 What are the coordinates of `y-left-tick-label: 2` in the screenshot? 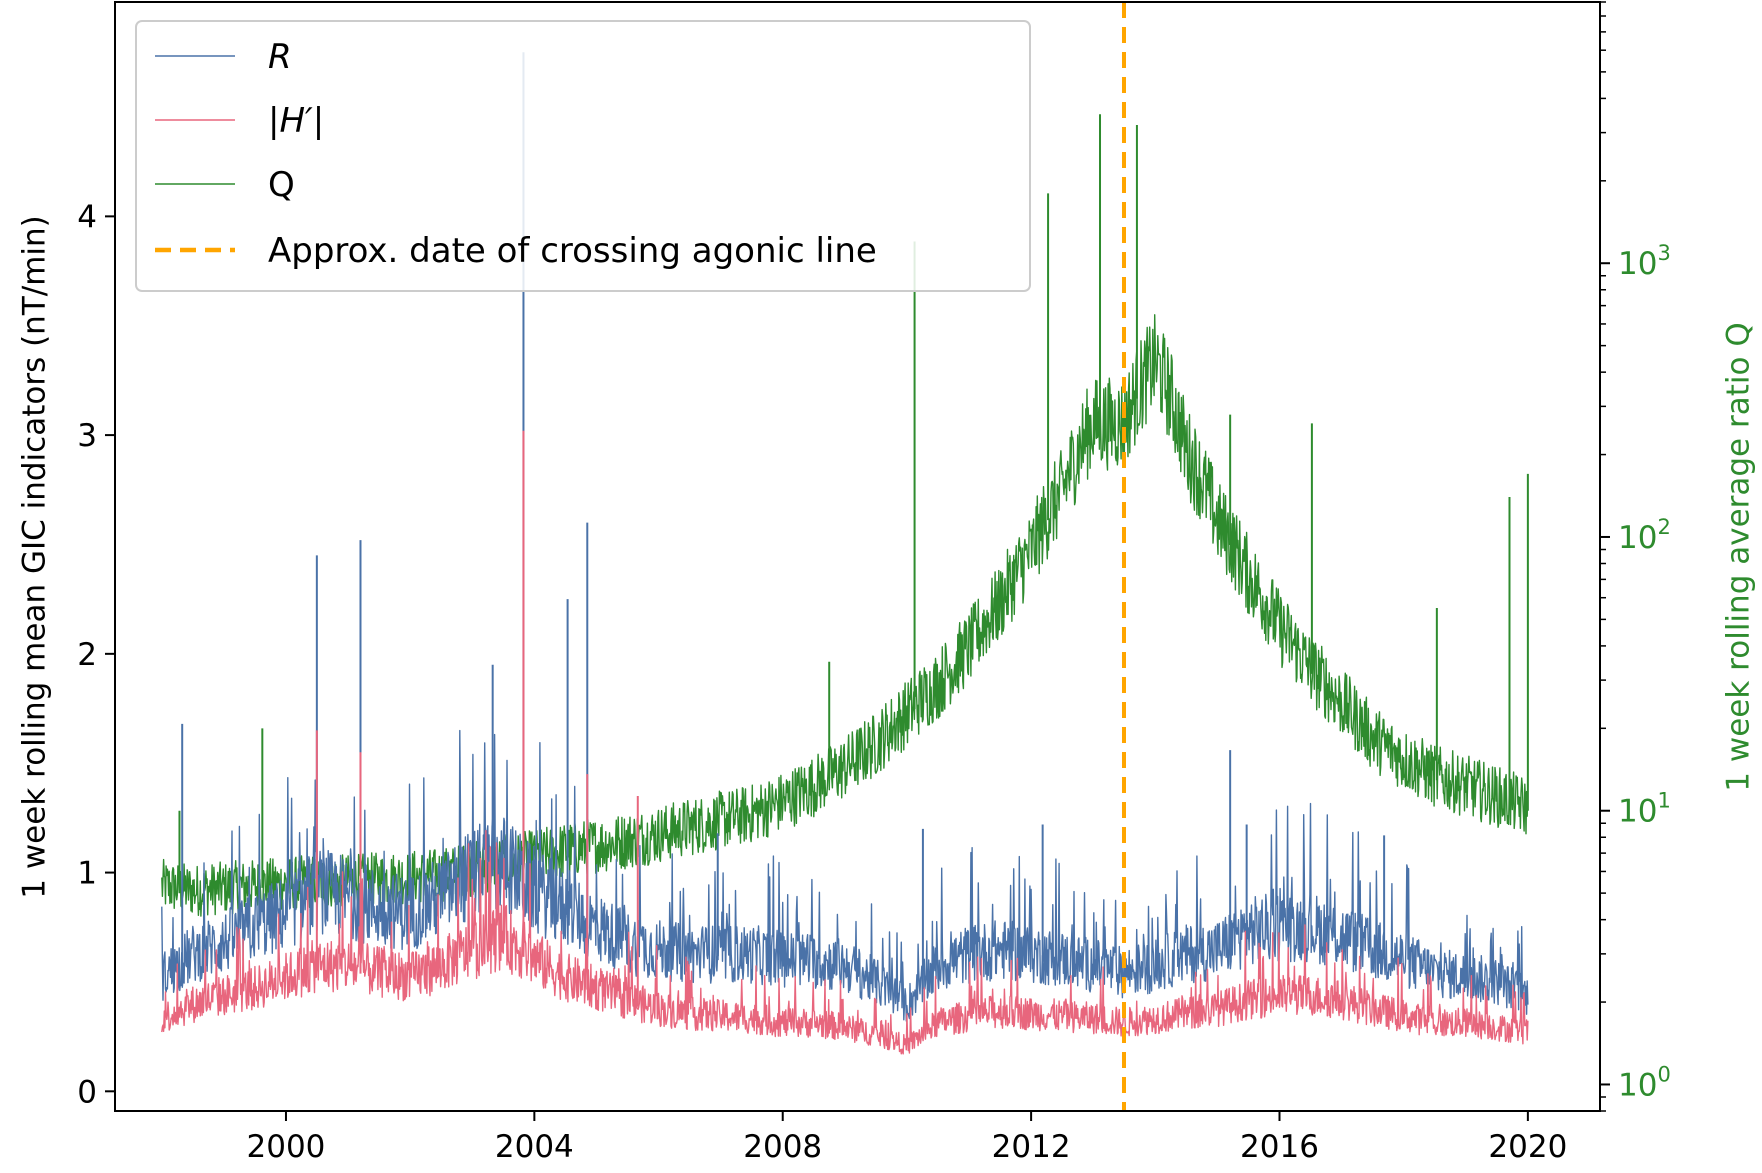 It's located at (87, 655).